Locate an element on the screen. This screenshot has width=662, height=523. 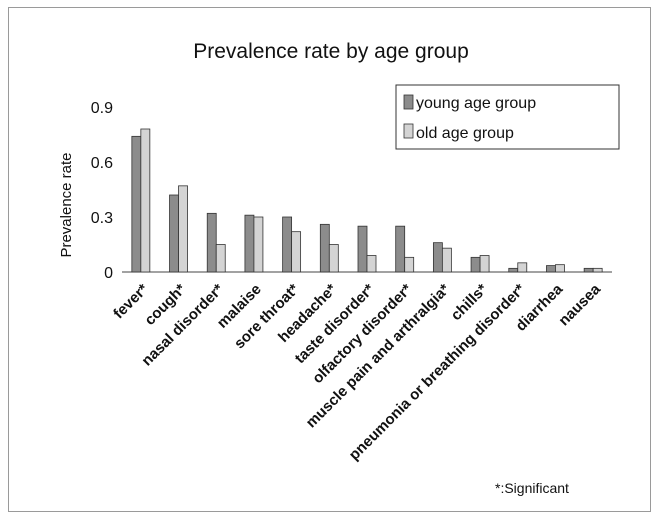
y-tick-label: 0 is located at coordinates (108, 273).